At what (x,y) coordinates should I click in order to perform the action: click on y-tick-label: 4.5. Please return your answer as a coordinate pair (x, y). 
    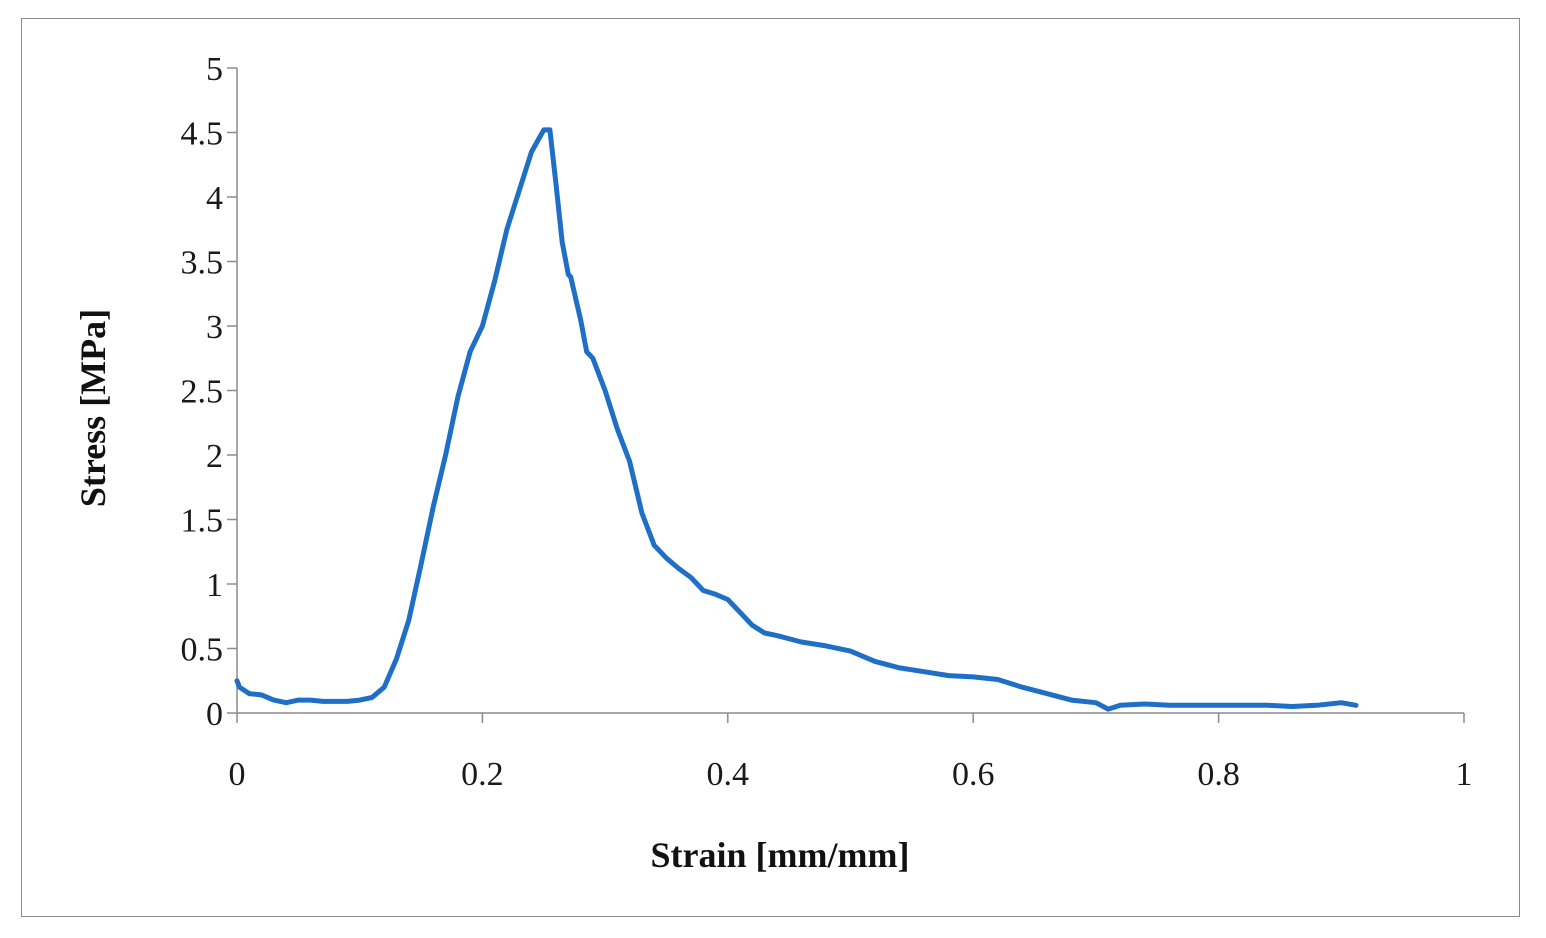
    Looking at the image, I should click on (202, 134).